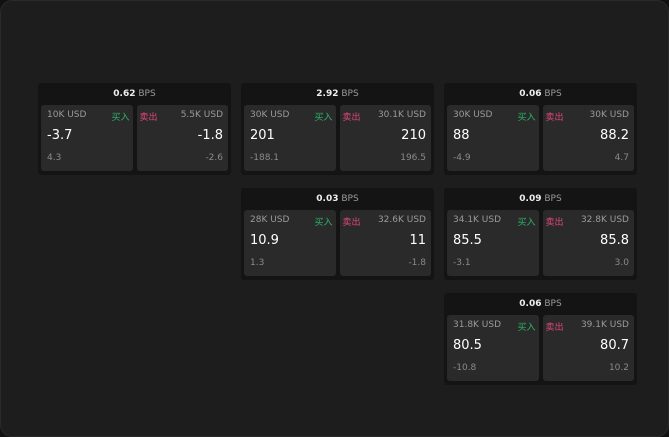 This screenshot has width=669, height=437. What do you see at coordinates (401, 220) in the screenshot?
I see `ask-size: 32.6K USD` at bounding box center [401, 220].